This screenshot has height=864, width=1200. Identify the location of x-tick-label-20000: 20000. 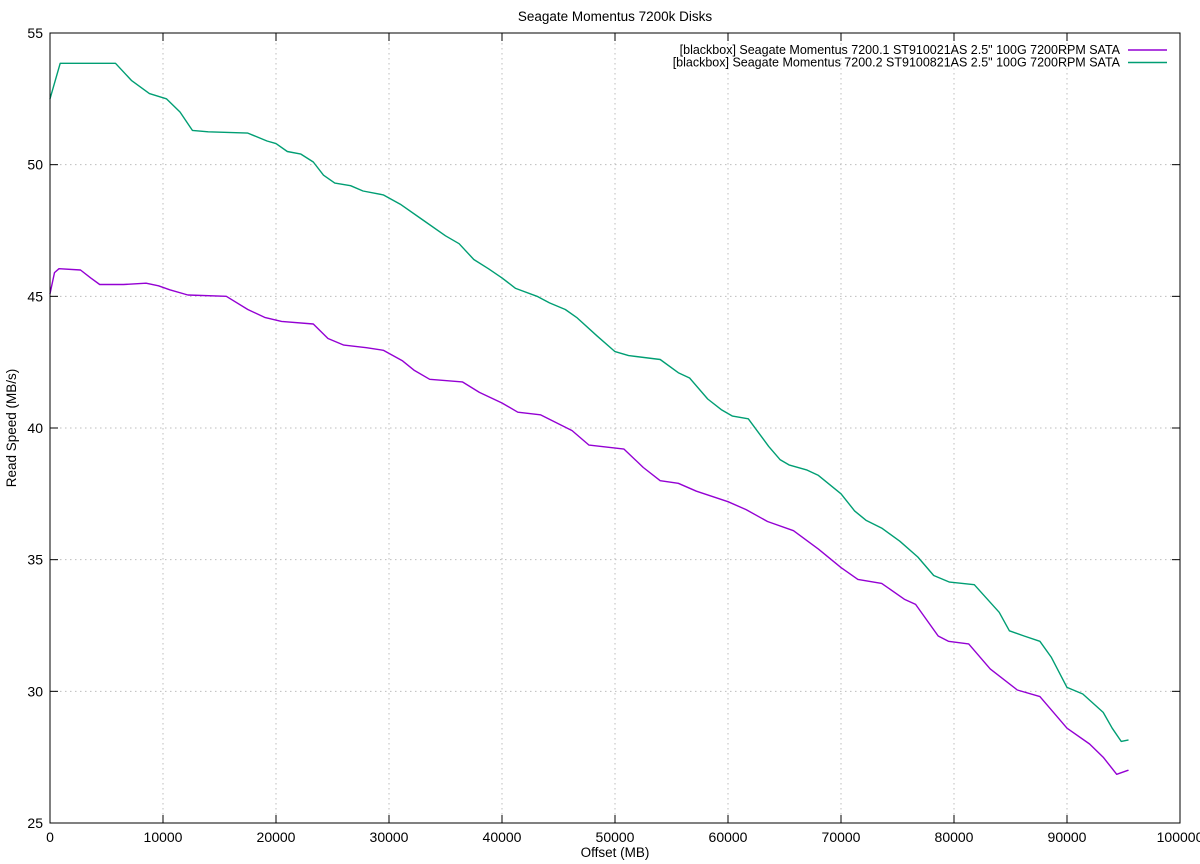
(276, 837).